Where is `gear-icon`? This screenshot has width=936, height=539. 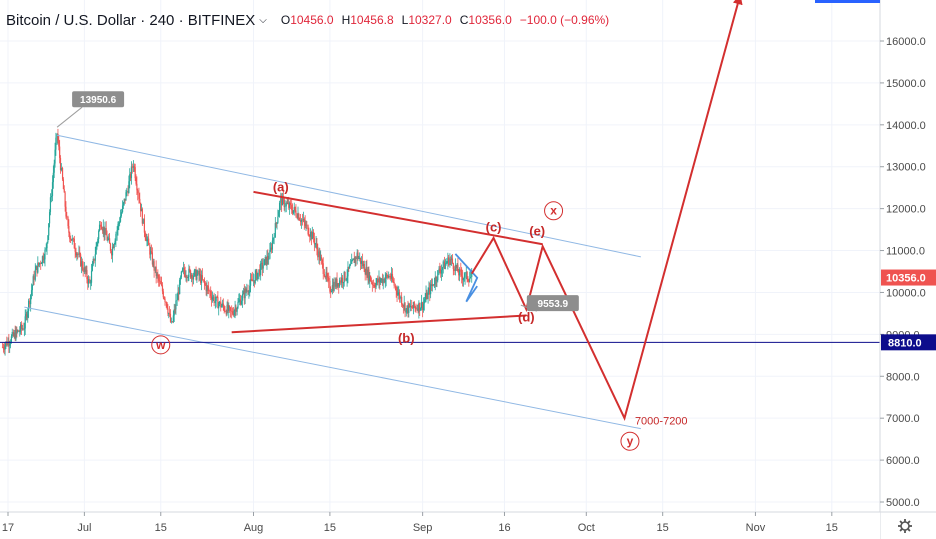 gear-icon is located at coordinates (905, 526).